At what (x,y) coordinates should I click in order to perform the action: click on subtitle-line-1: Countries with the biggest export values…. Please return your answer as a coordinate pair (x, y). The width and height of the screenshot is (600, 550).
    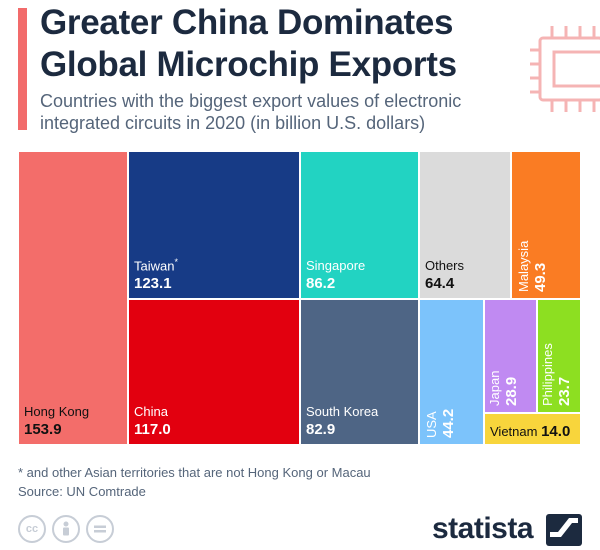
    Looking at the image, I should click on (251, 101).